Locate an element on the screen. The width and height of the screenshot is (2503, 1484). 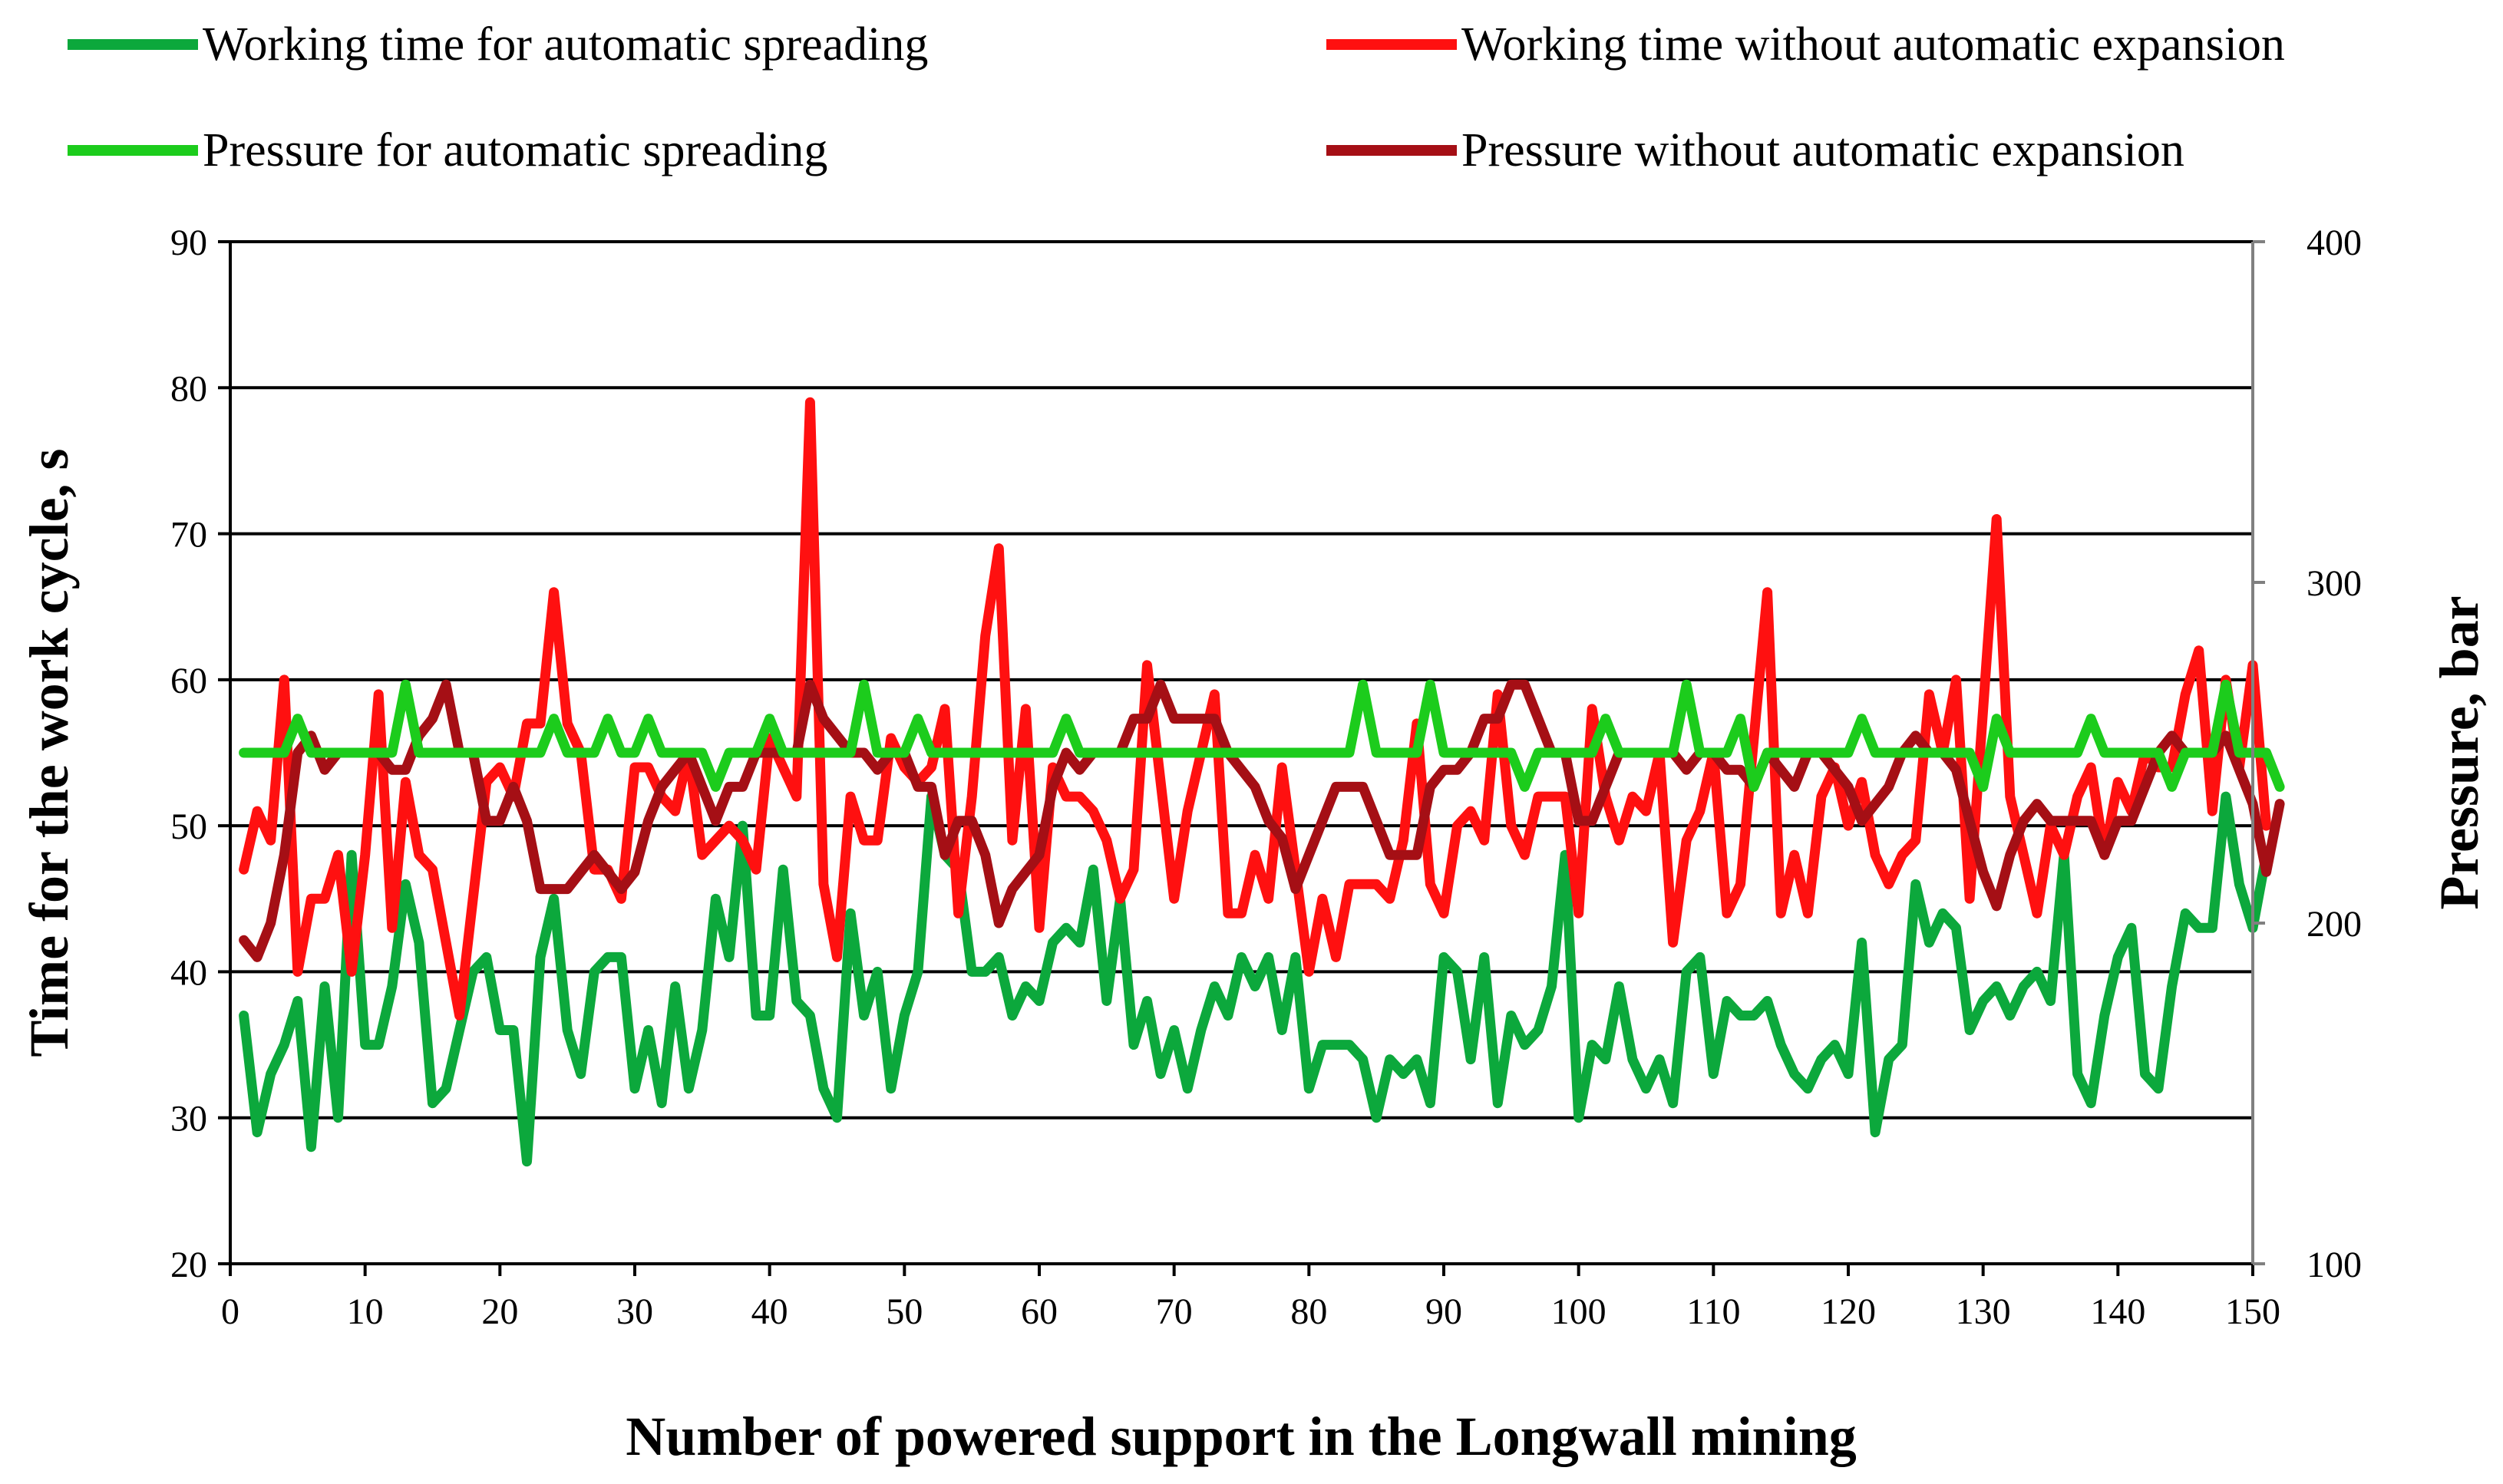
x-ticks: 0 10 20 30 40 50 60 70 80 90 100 110 120 130 140 150 is located at coordinates (1250, 1298).